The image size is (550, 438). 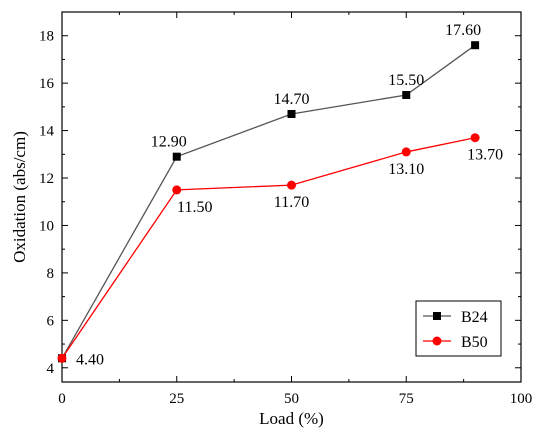 What do you see at coordinates (291, 418) in the screenshot?
I see `x-axis-title: Load (%)` at bounding box center [291, 418].